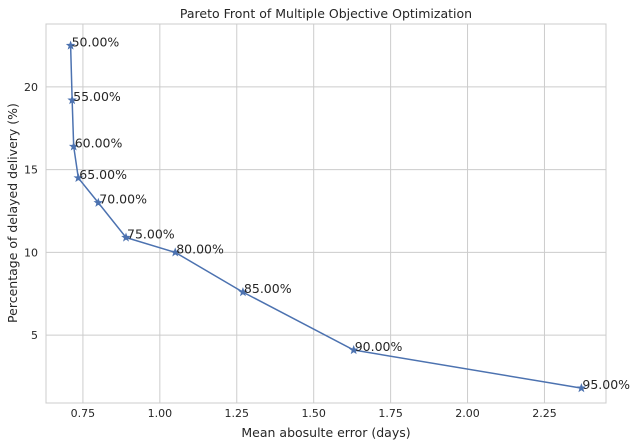  I want to click on data-point-label: 55.00%, so click(97, 96).